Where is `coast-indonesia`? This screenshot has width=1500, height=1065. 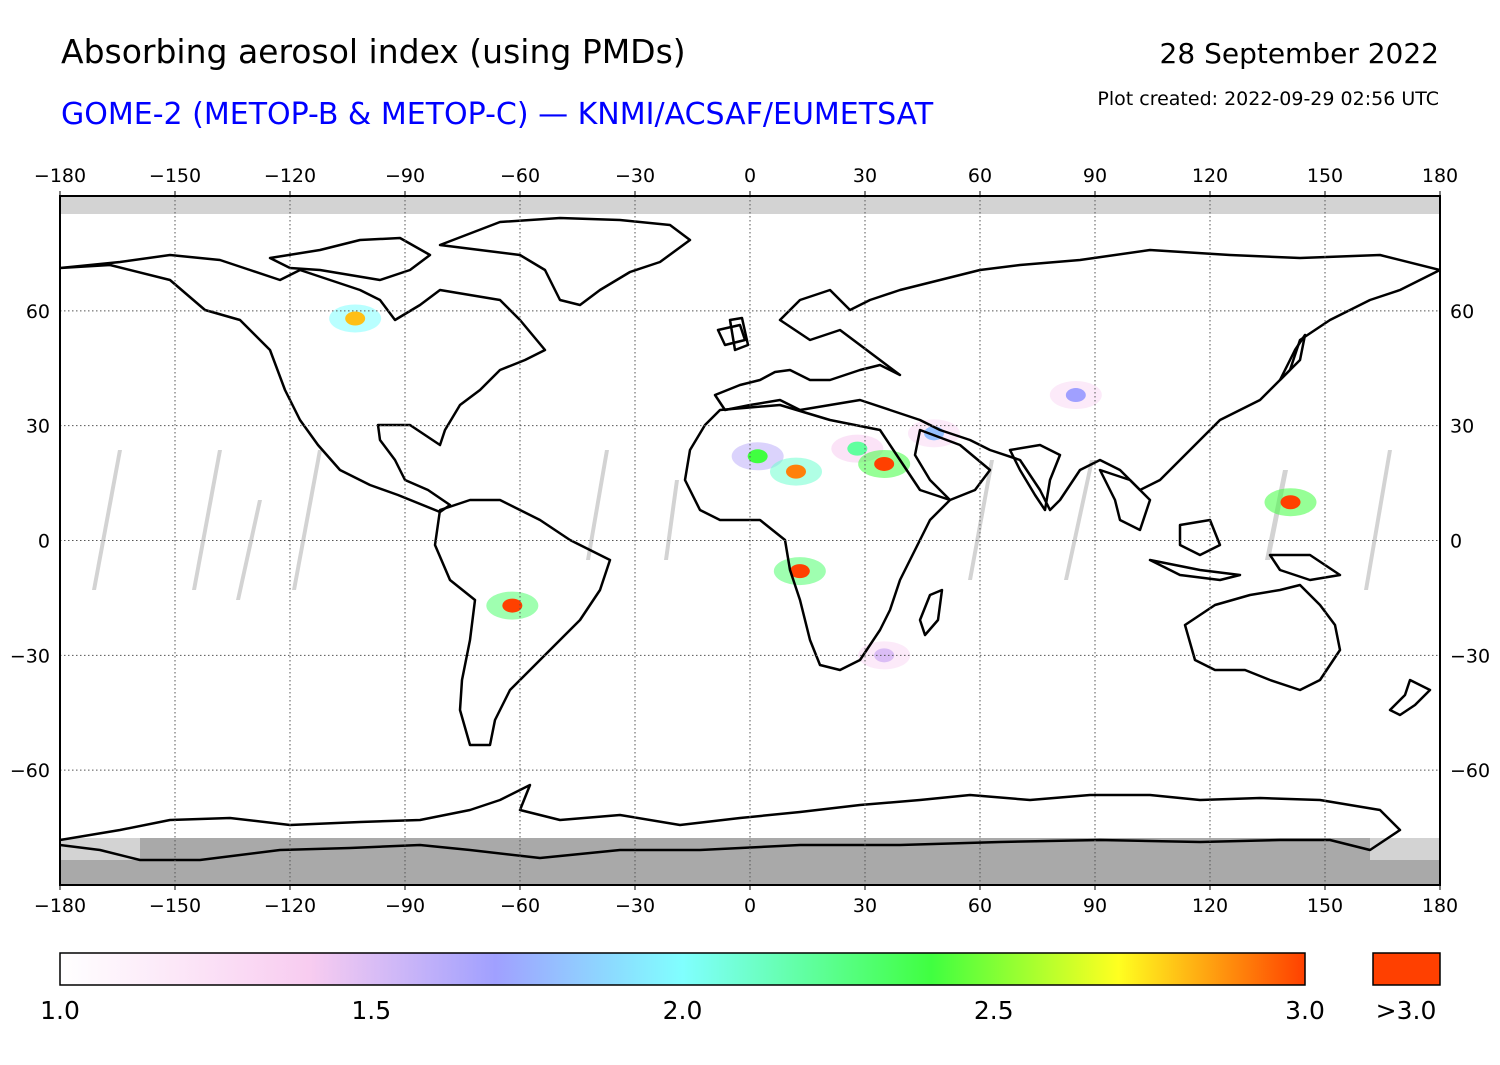
coast-indonesia is located at coordinates (1195, 570).